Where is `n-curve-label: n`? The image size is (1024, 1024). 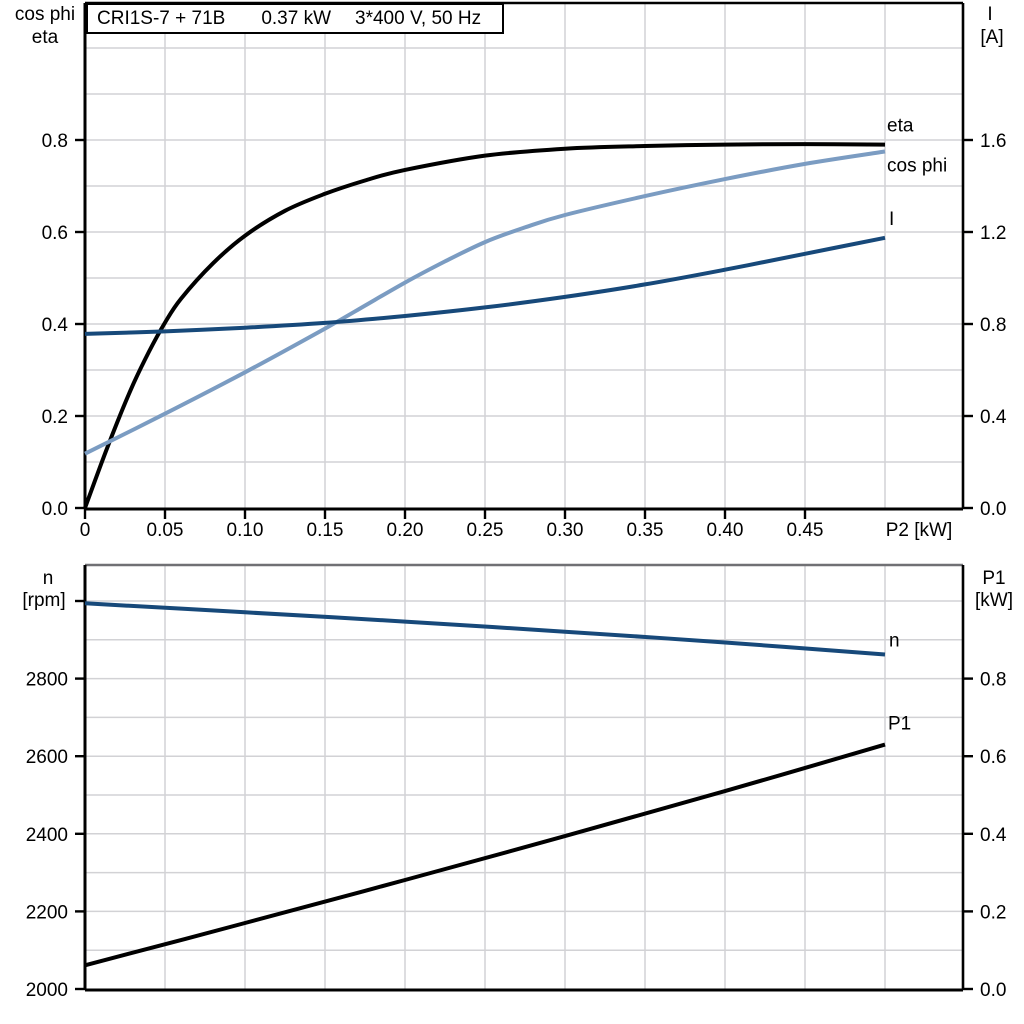
n-curve-label: n is located at coordinates (894, 641).